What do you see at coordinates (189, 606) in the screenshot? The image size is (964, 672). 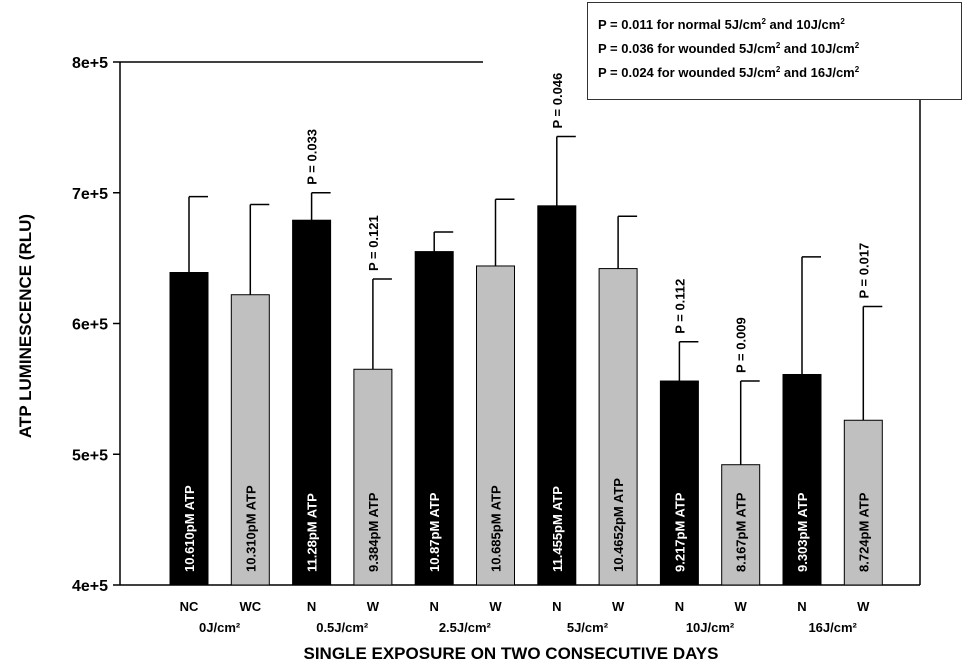 I see `x-category-label: NC` at bounding box center [189, 606].